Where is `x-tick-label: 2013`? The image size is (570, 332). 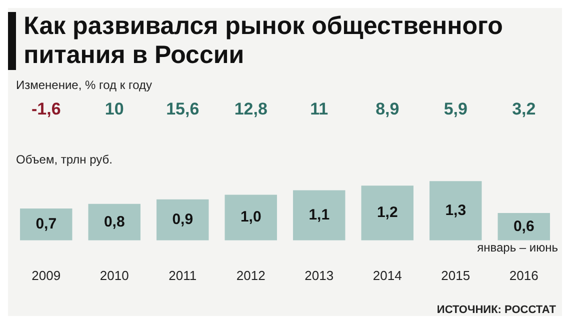
x-tick-label: 2013 is located at coordinates (319, 275).